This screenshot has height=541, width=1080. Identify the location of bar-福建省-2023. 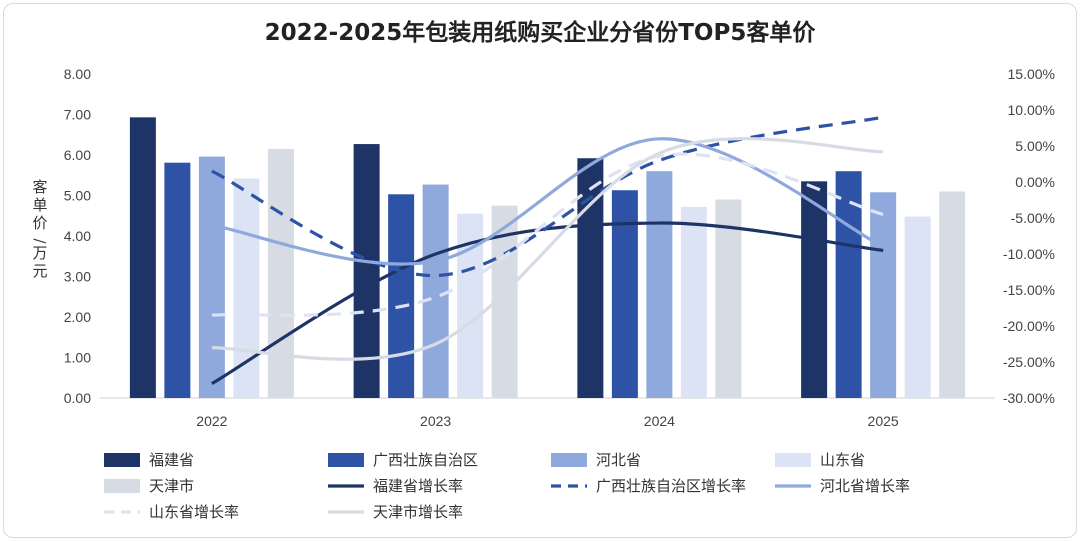
(366, 271).